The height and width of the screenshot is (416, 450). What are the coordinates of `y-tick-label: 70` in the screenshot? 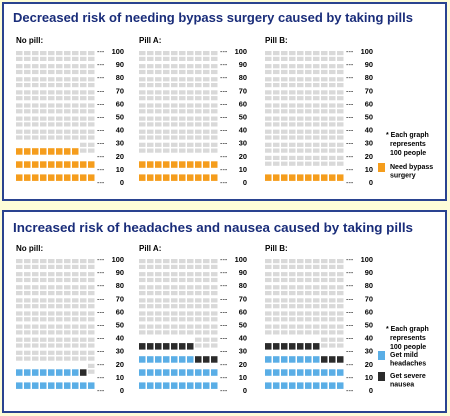 It's located at (243, 298).